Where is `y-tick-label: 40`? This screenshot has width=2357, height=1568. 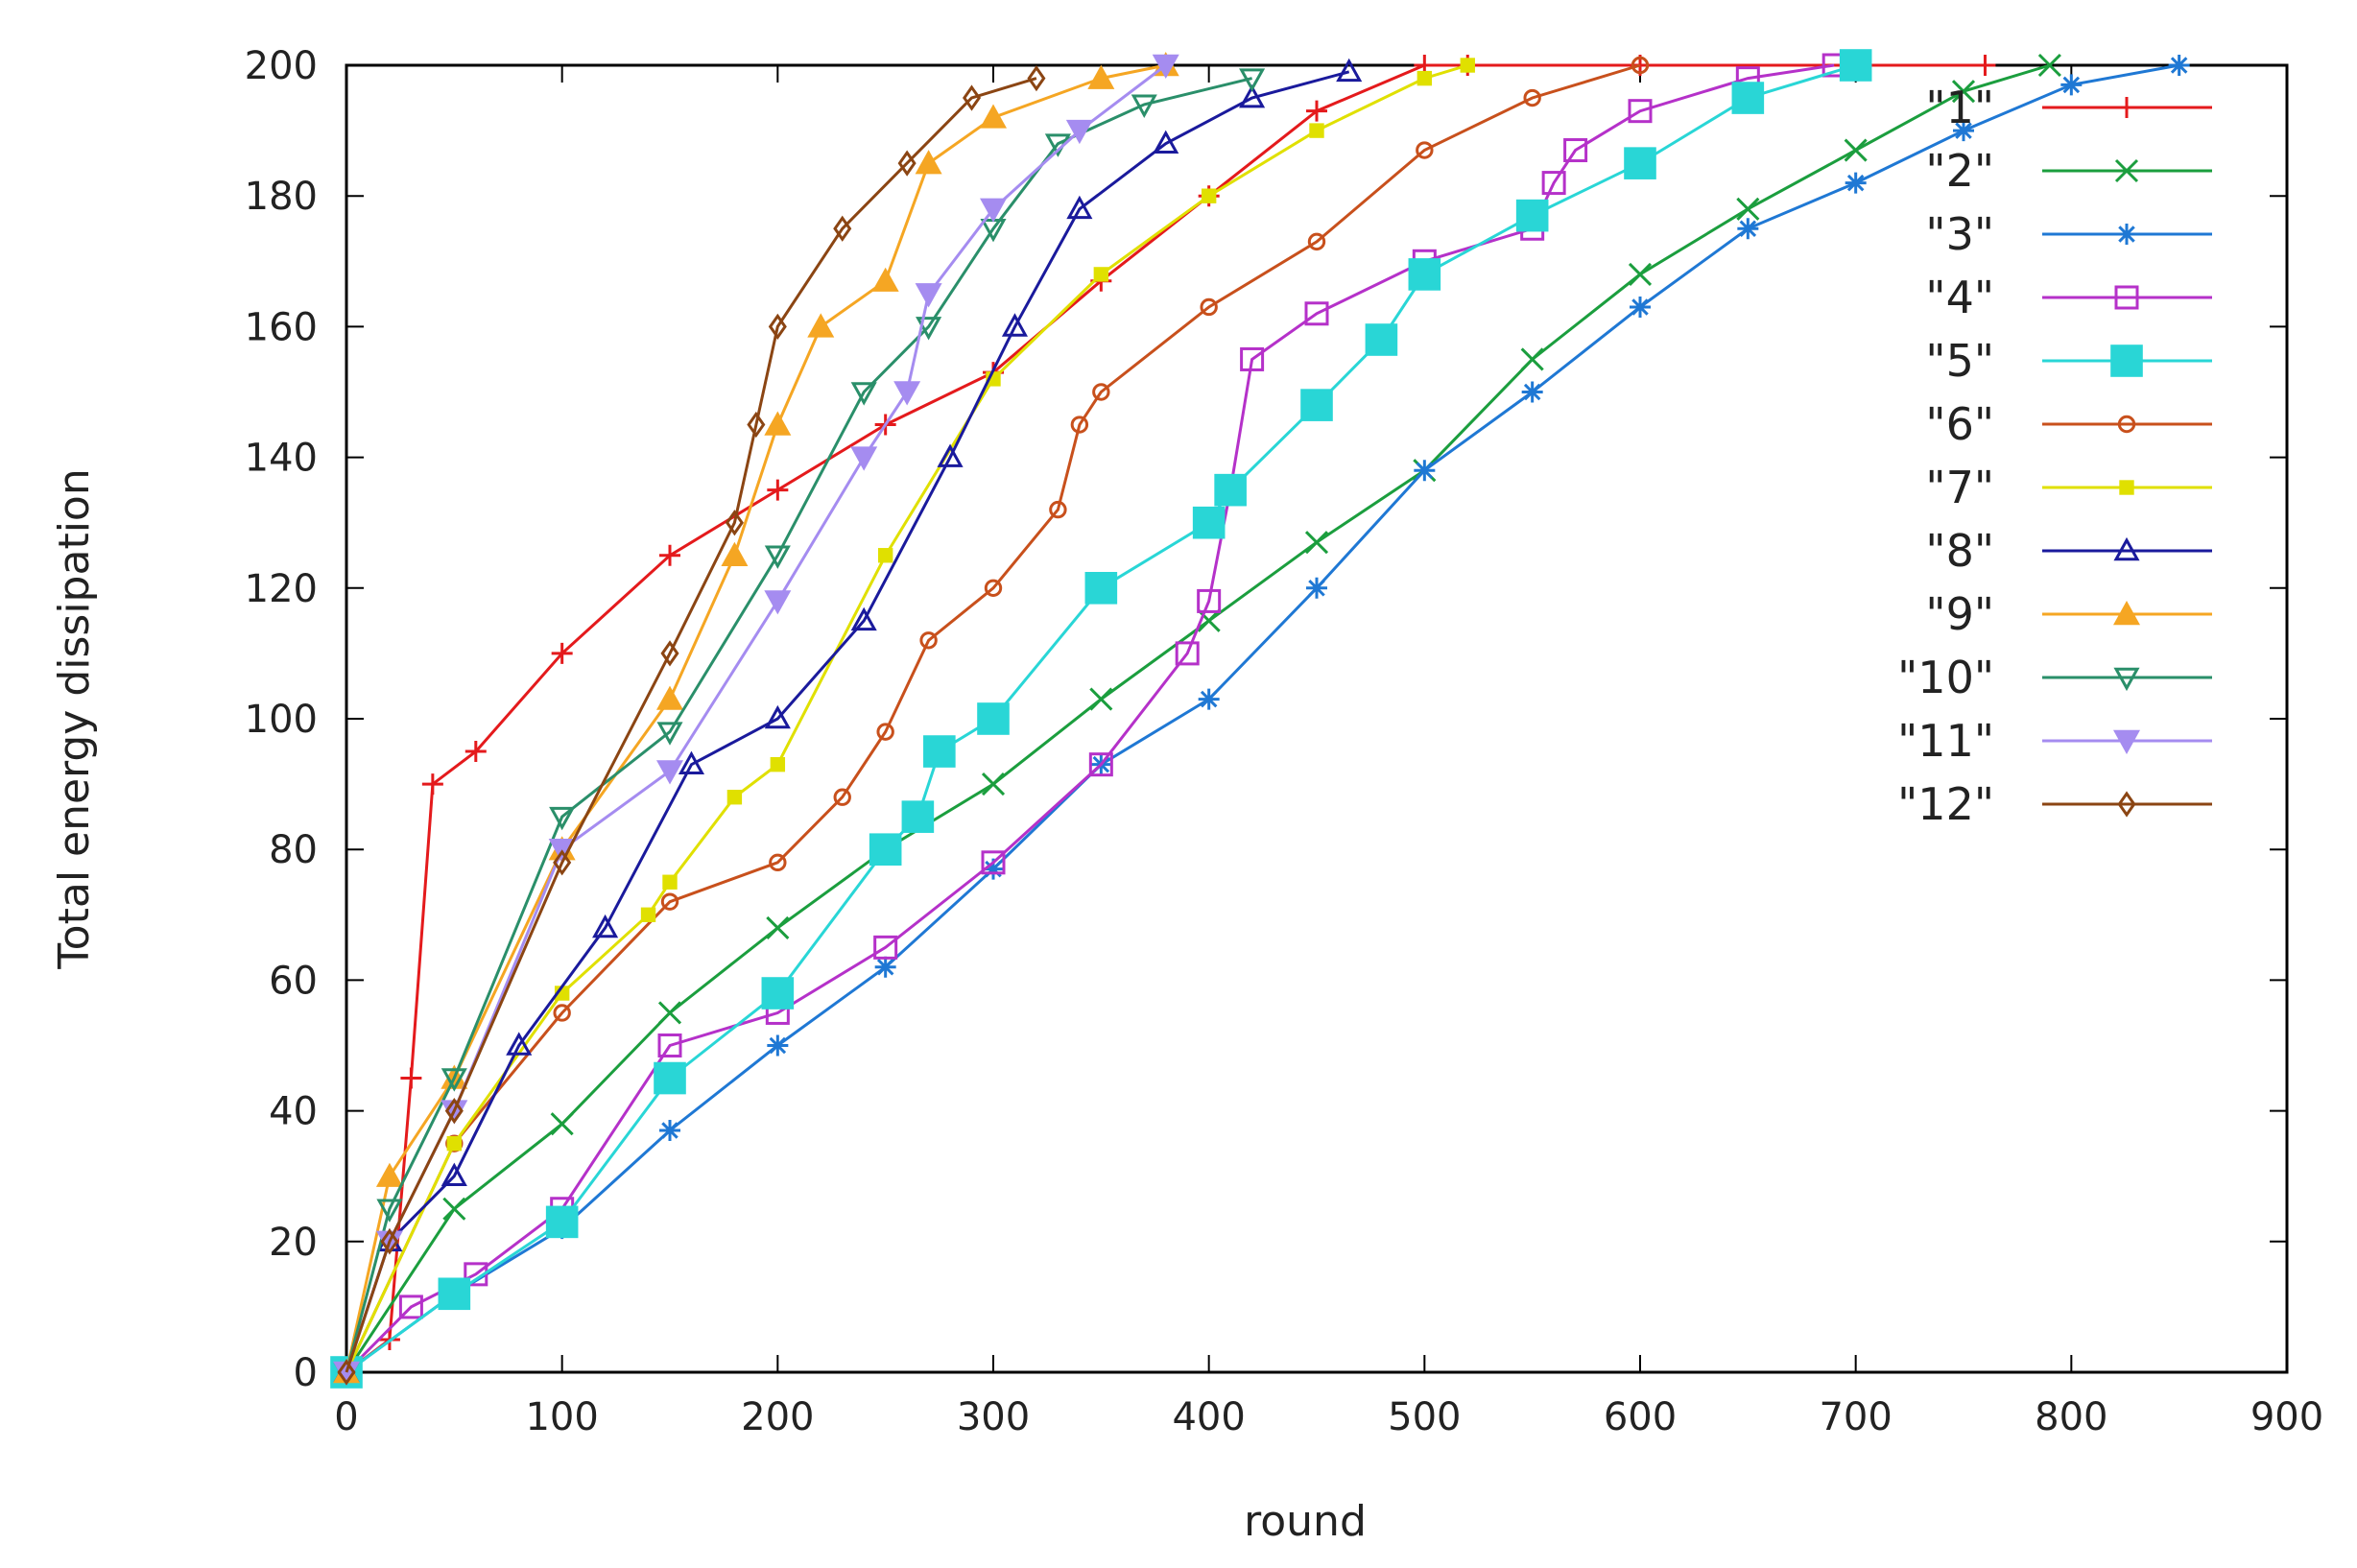 y-tick-label: 40 is located at coordinates (294, 1112).